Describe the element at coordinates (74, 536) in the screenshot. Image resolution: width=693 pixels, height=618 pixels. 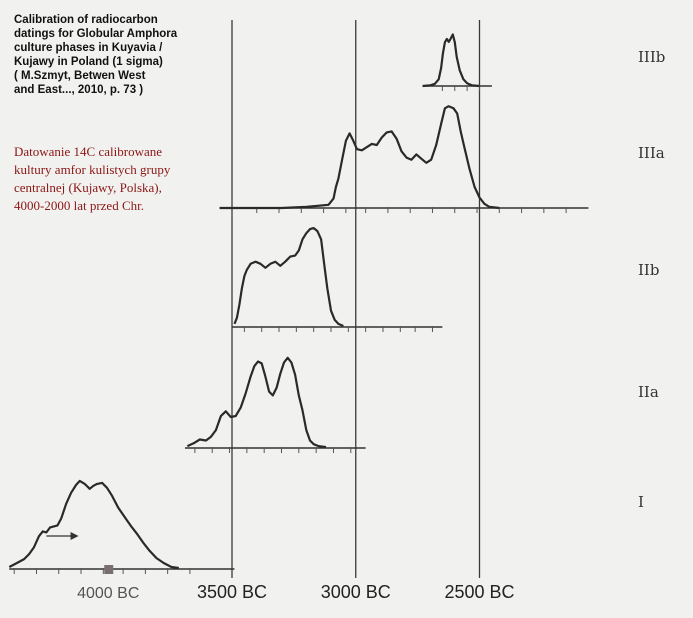
I see `arrow-head` at that location.